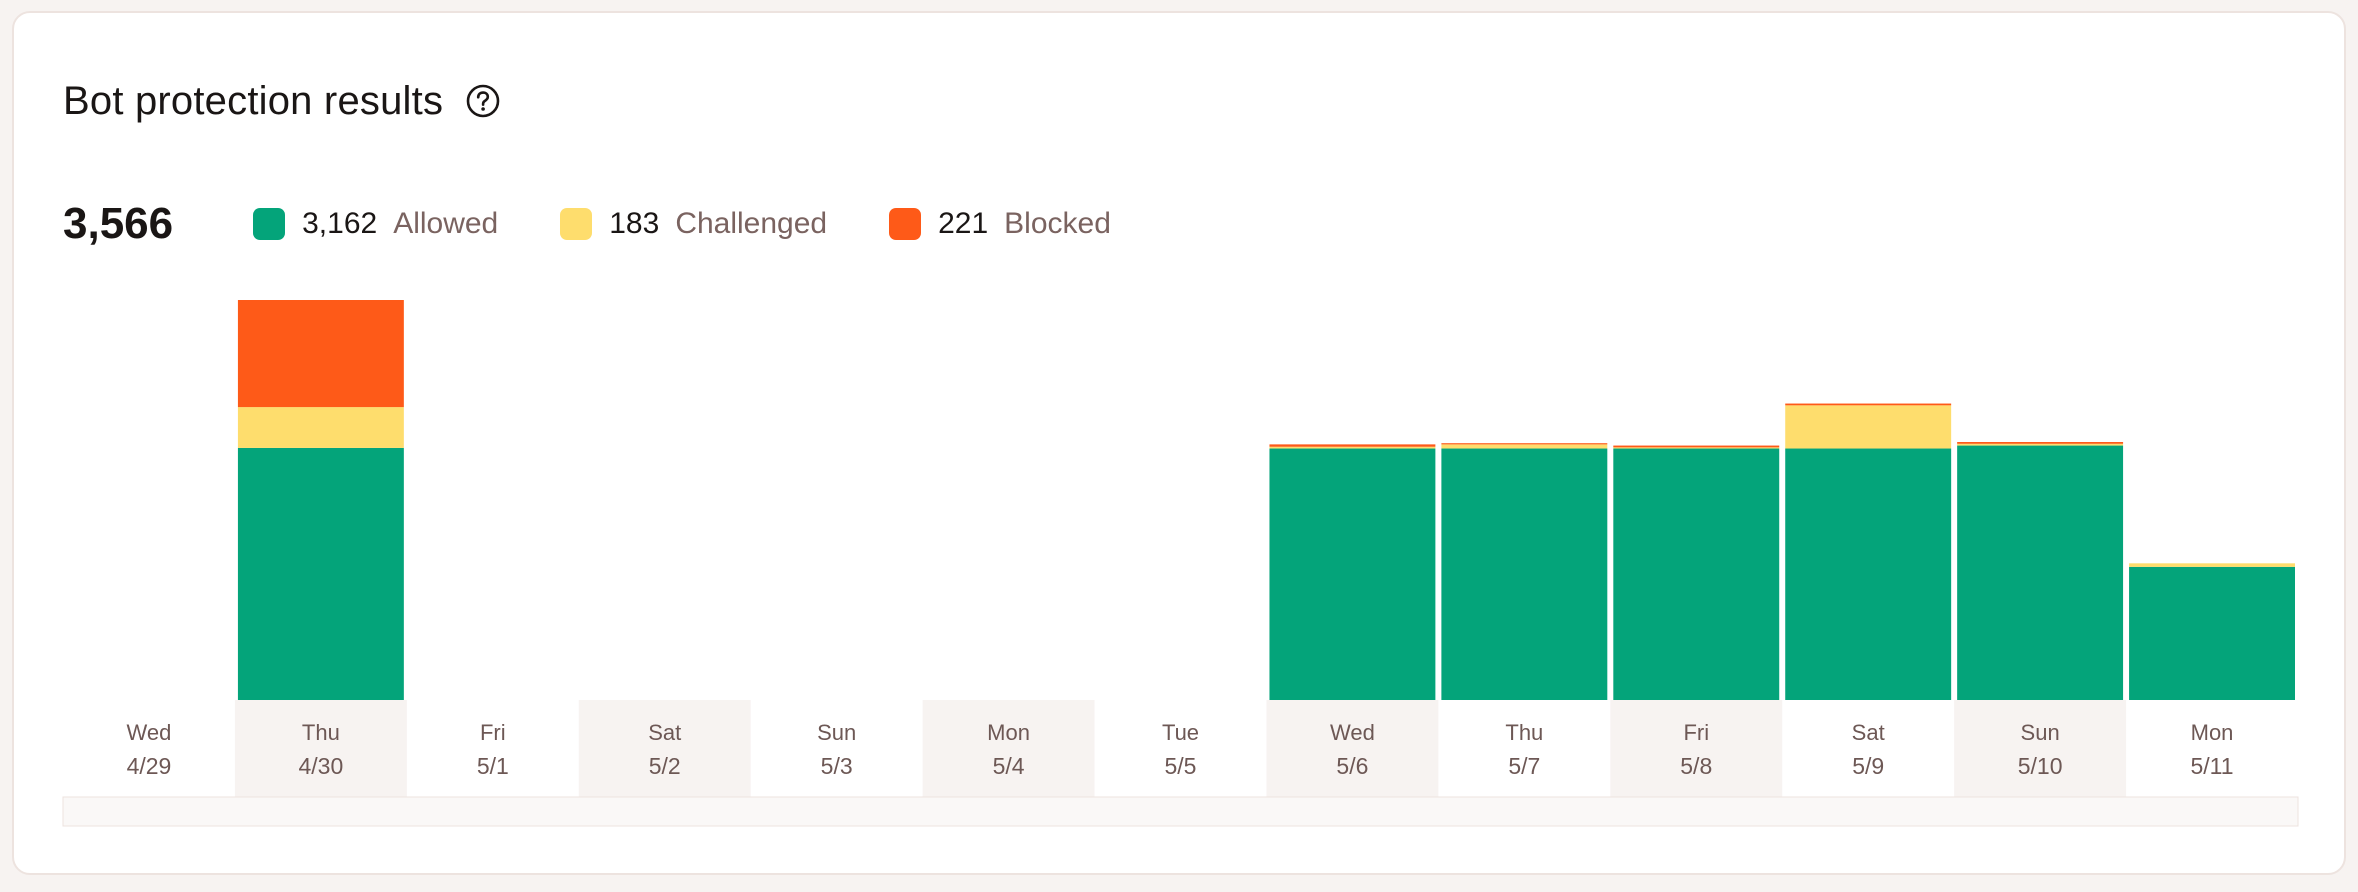 The height and width of the screenshot is (892, 2358). I want to click on legend-count-challenged: 183, so click(634, 223).